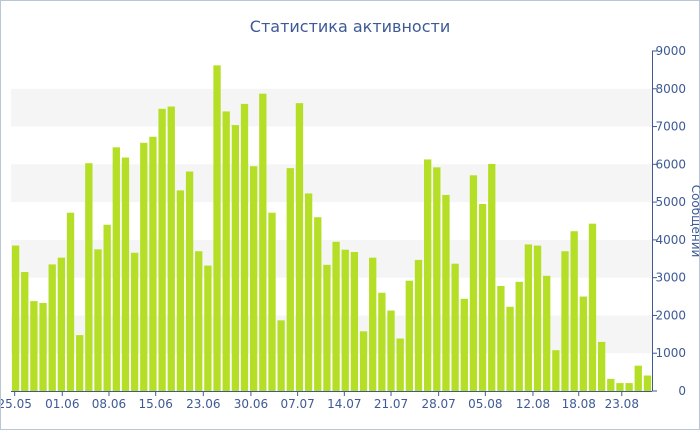  I want to click on x-tick-label: 05.08, so click(485, 404).